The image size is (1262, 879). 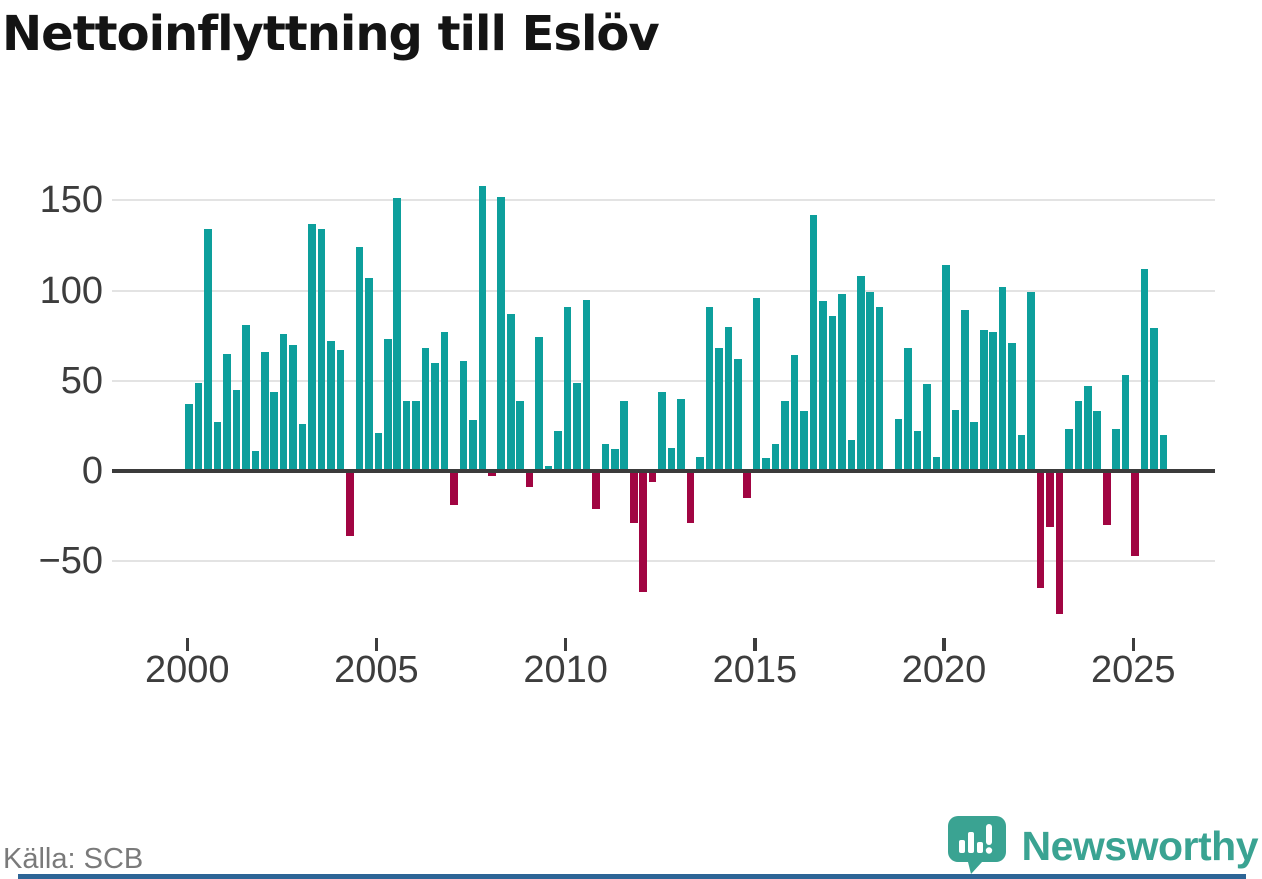 What do you see at coordinates (1078, 435) in the screenshot?
I see `bar-2023Q3` at bounding box center [1078, 435].